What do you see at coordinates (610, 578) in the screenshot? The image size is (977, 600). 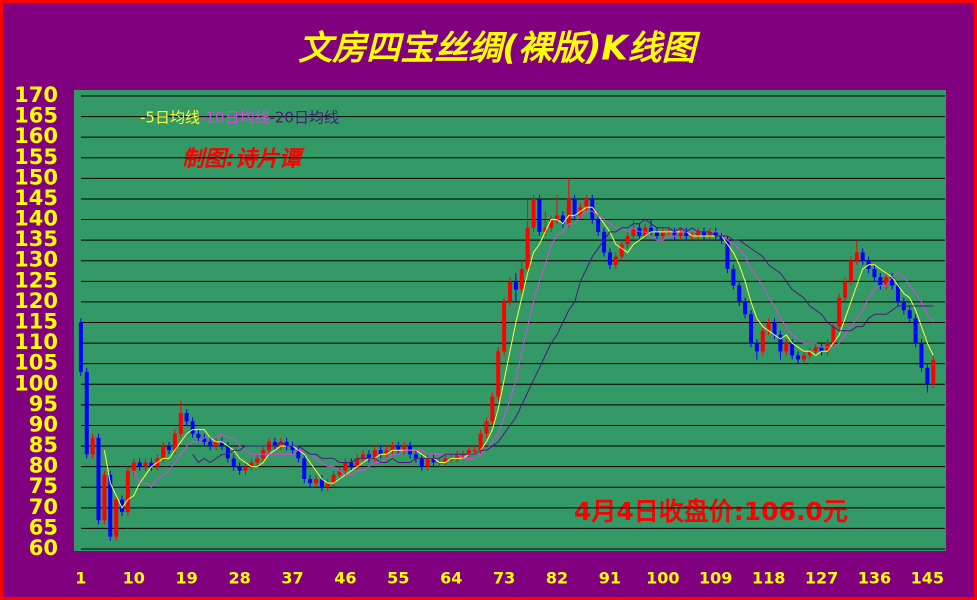 I see `x-tick-label: 91` at bounding box center [610, 578].